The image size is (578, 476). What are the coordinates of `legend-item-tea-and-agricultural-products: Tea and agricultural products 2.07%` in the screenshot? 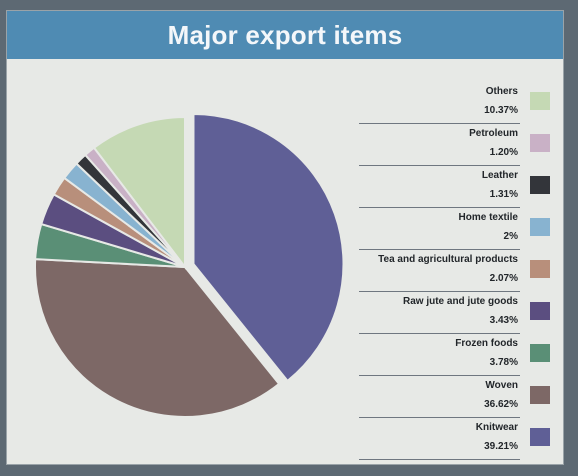 It's located at (456, 272).